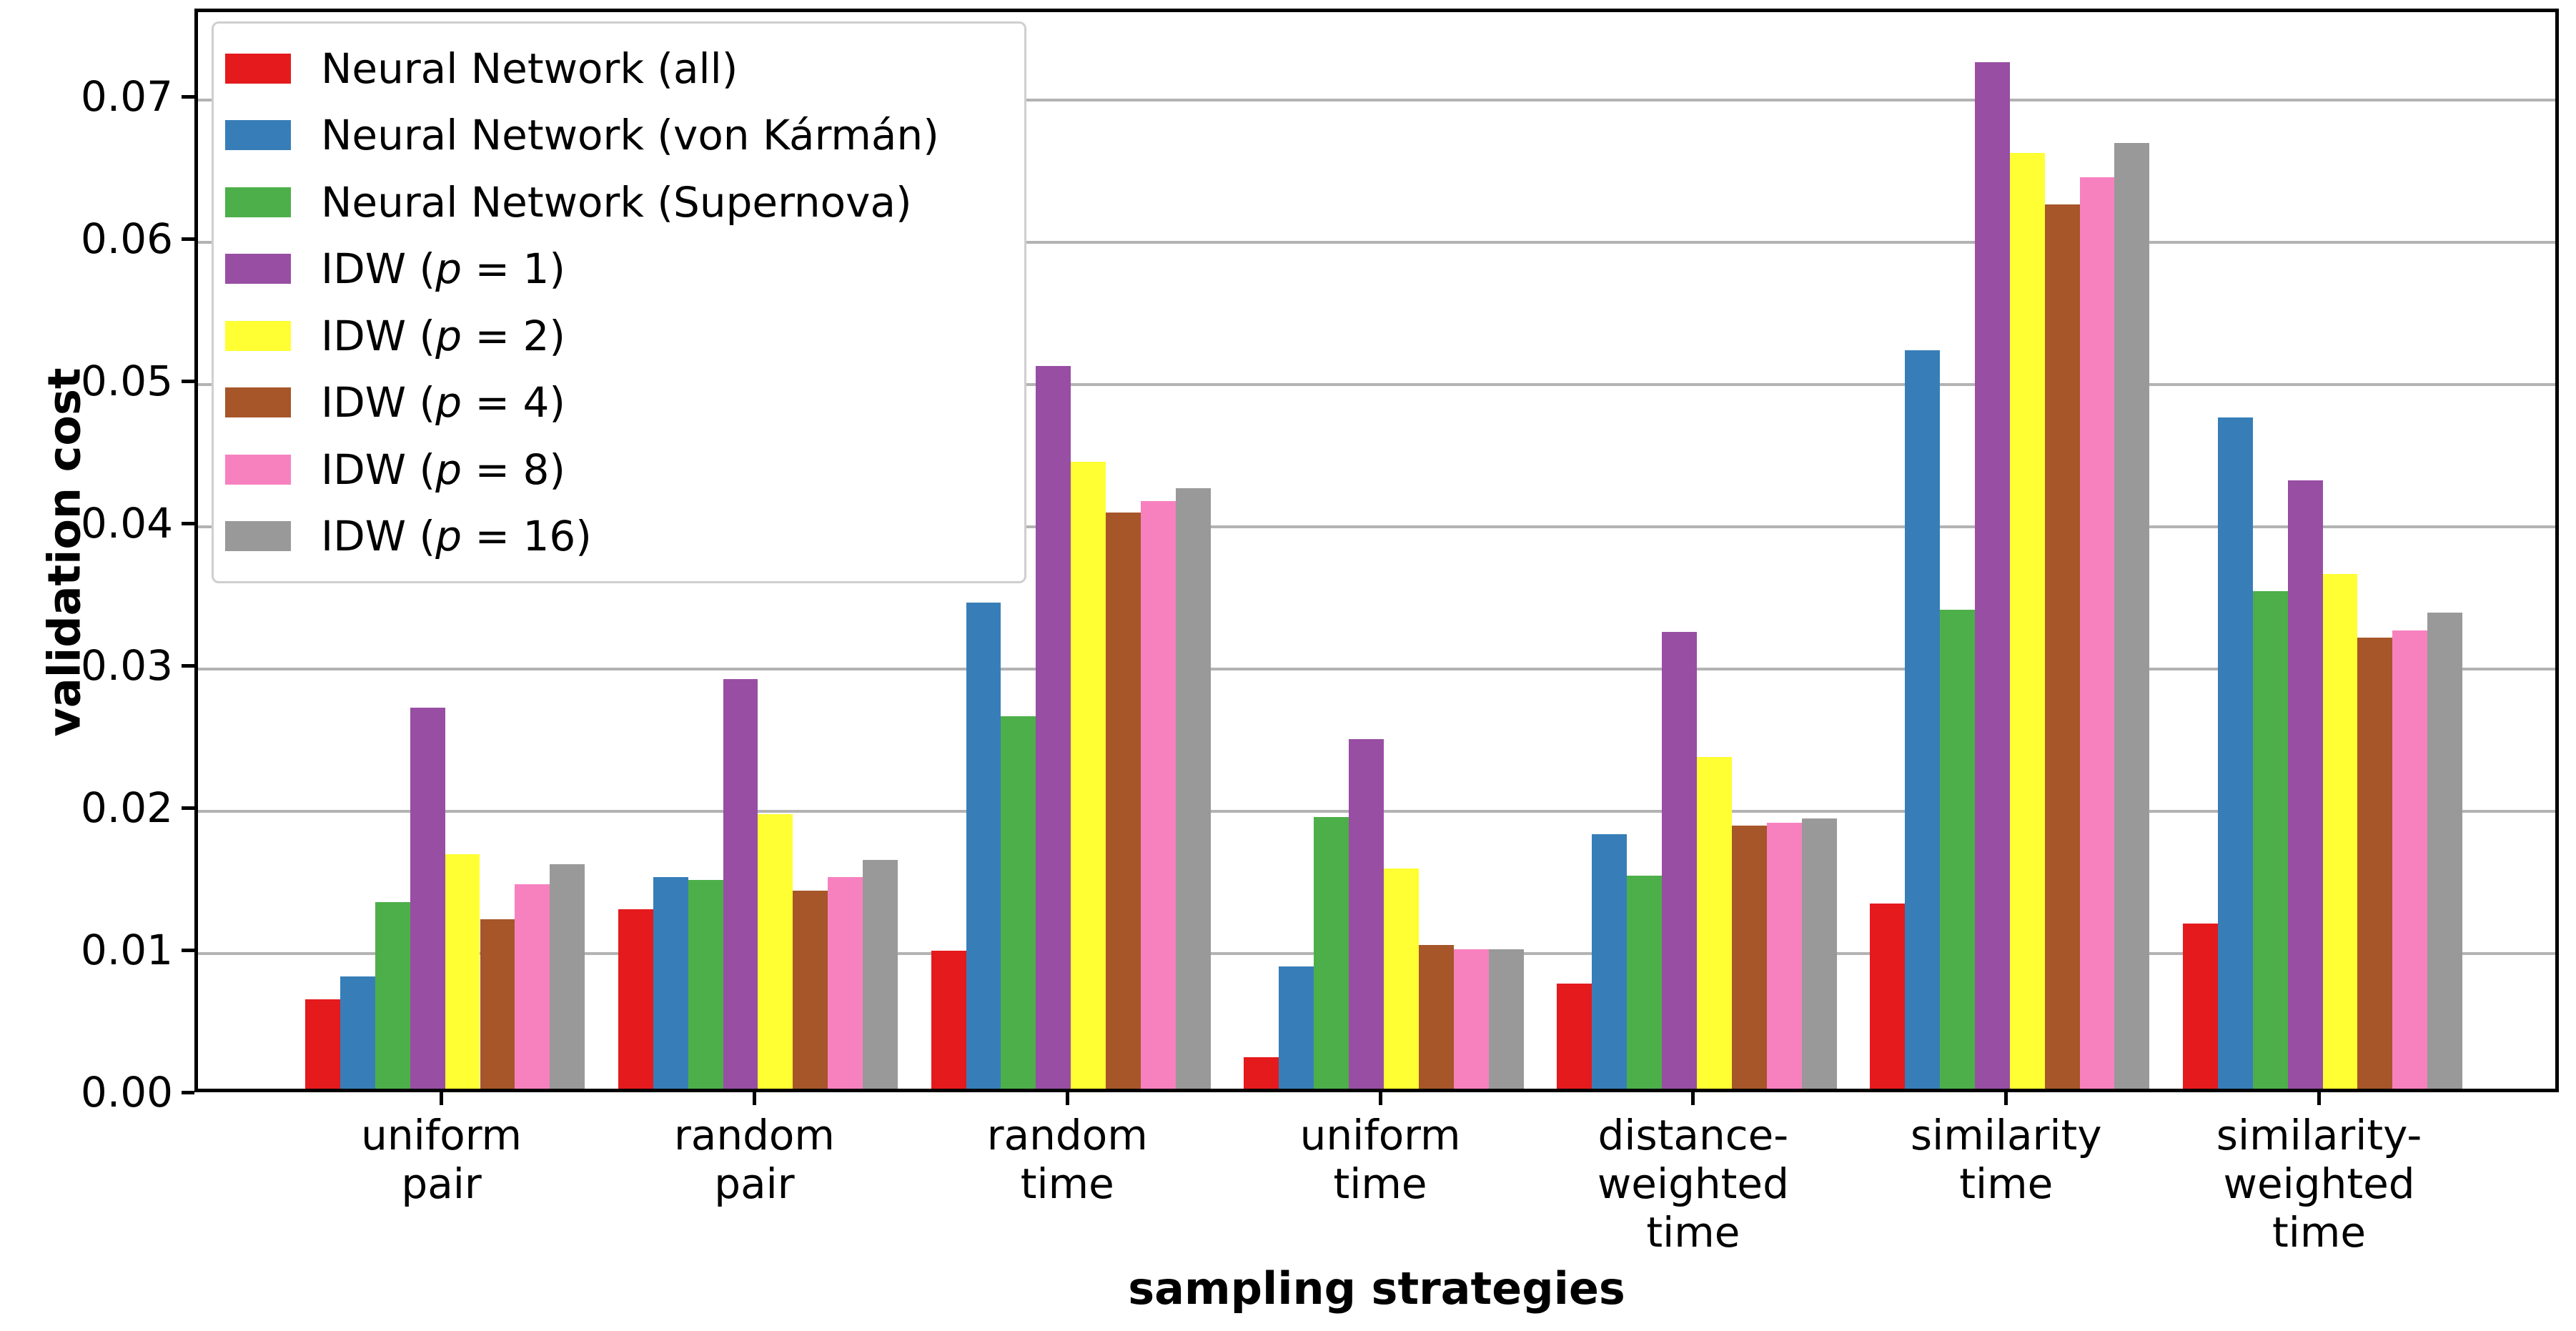 The width and height of the screenshot is (2576, 1331). What do you see at coordinates (2235, 753) in the screenshot?
I see `bar-neural-network-von-k-rm-n--cat6` at bounding box center [2235, 753].